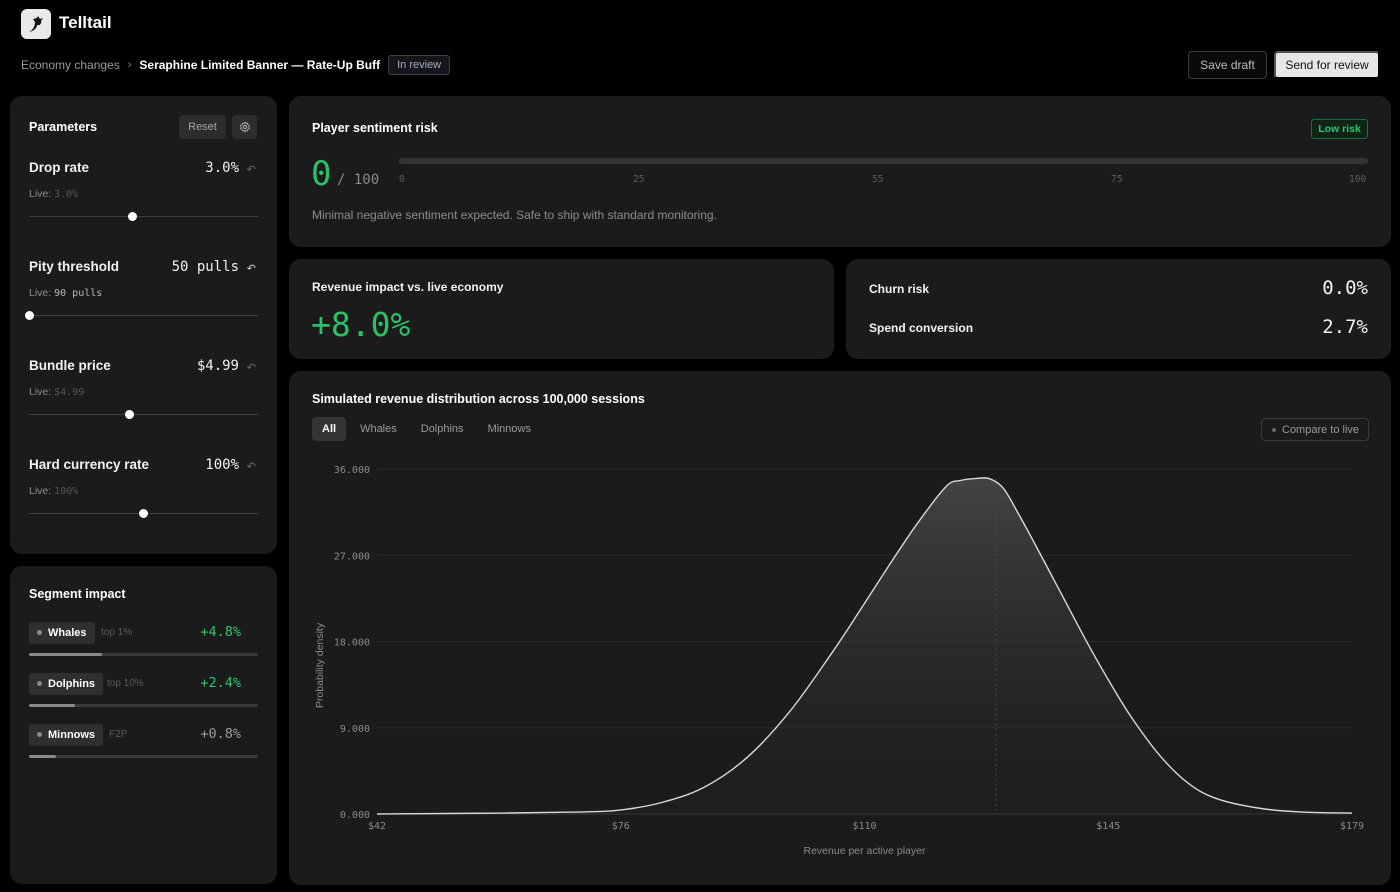  I want to click on churn-risk-label: Churn risk, so click(899, 289).